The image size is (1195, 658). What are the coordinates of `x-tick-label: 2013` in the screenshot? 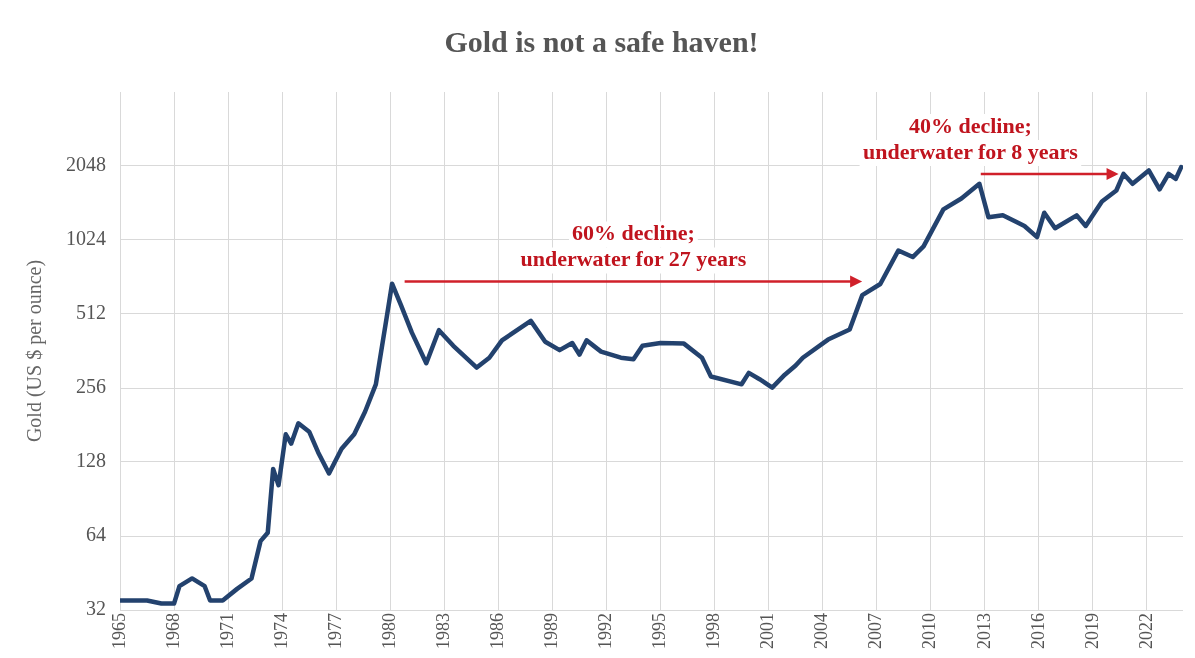 It's located at (983, 631).